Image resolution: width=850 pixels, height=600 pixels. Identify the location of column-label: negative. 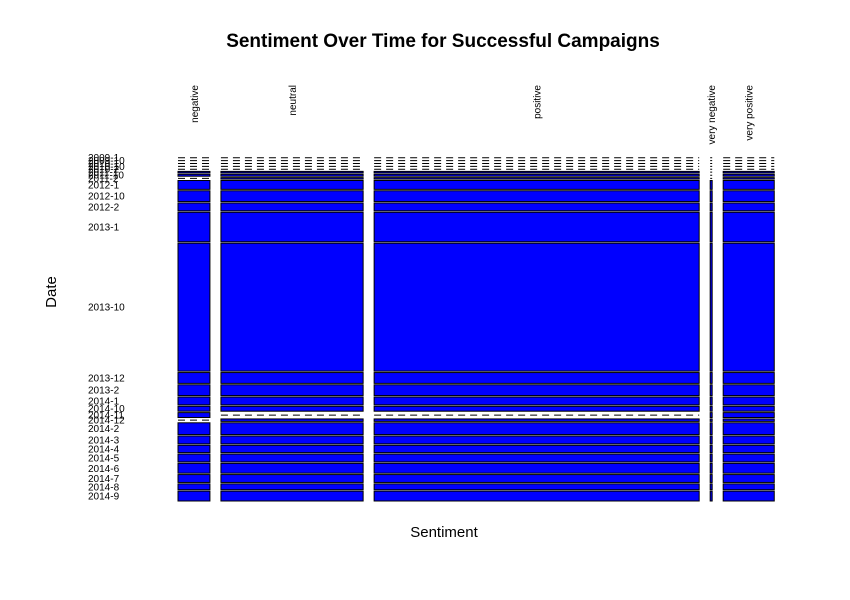
(195, 104).